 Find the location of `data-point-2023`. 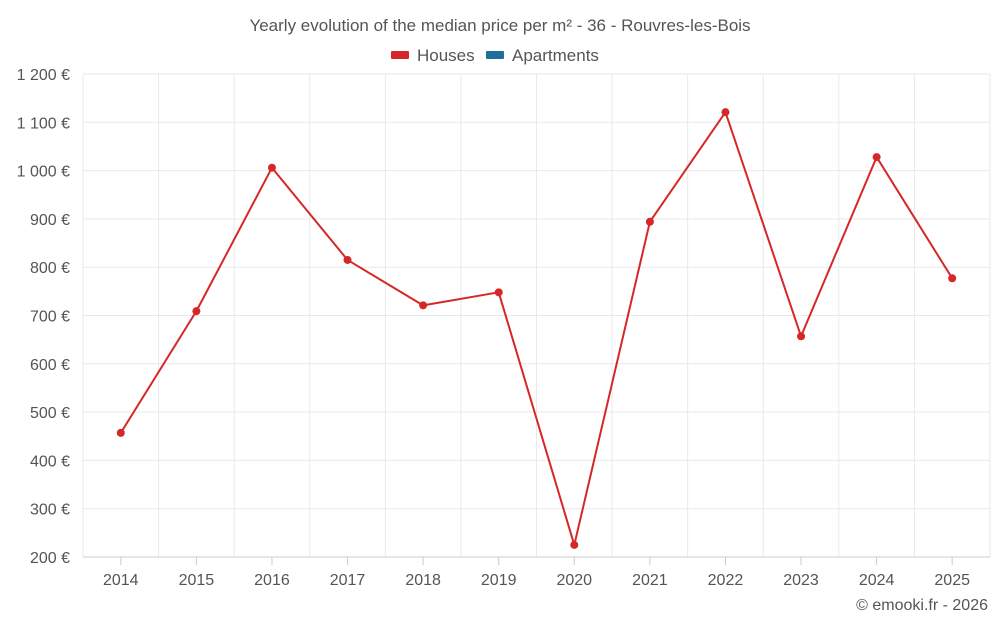

data-point-2023 is located at coordinates (801, 336).